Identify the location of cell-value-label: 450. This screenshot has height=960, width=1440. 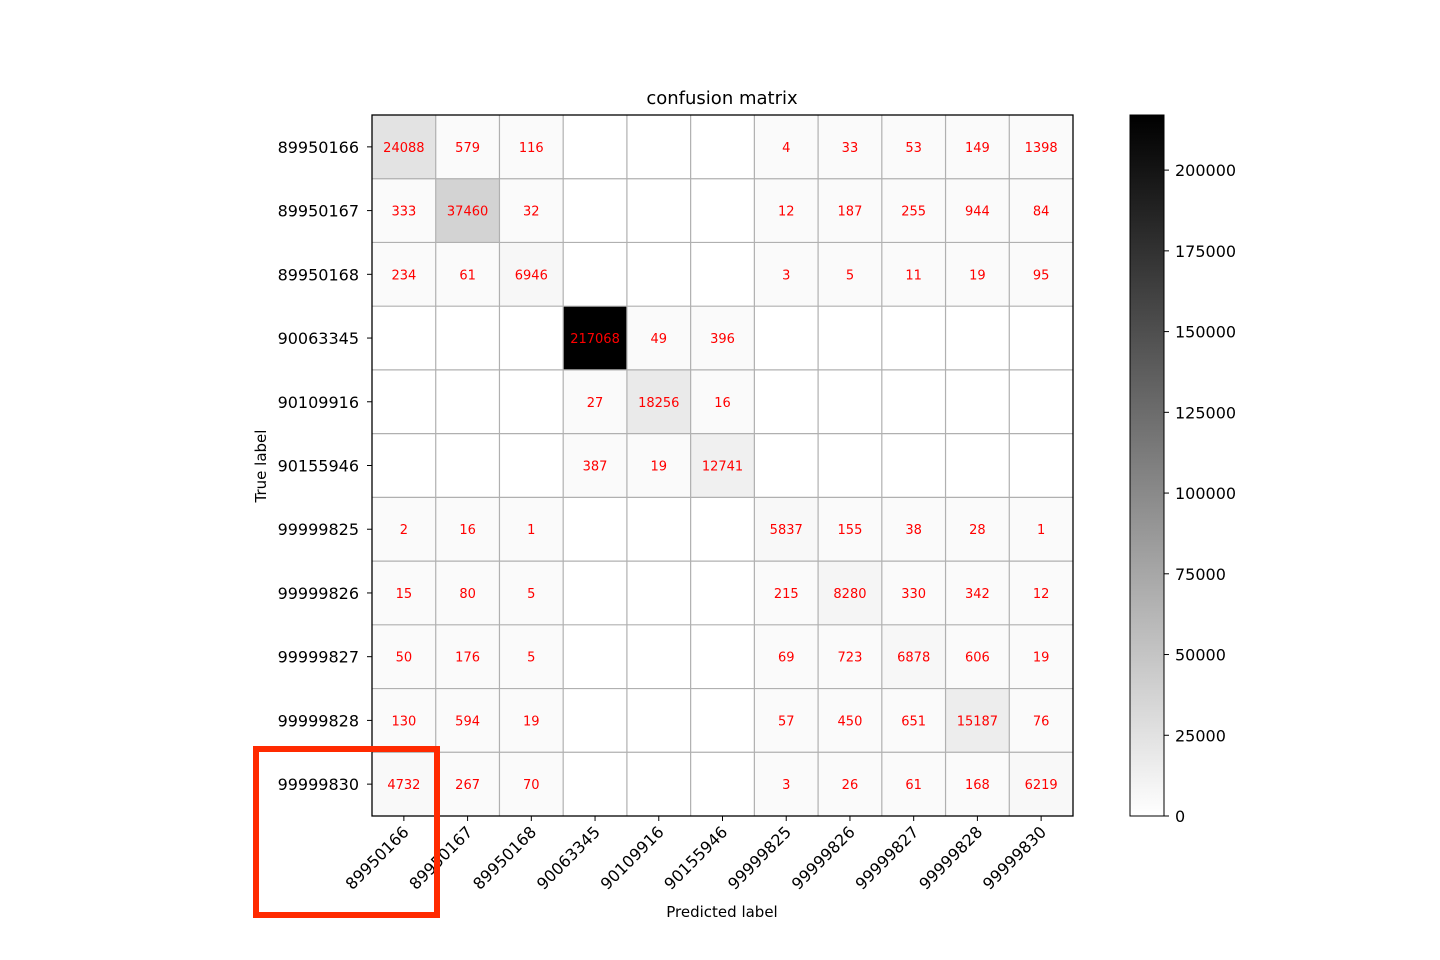
(850, 721).